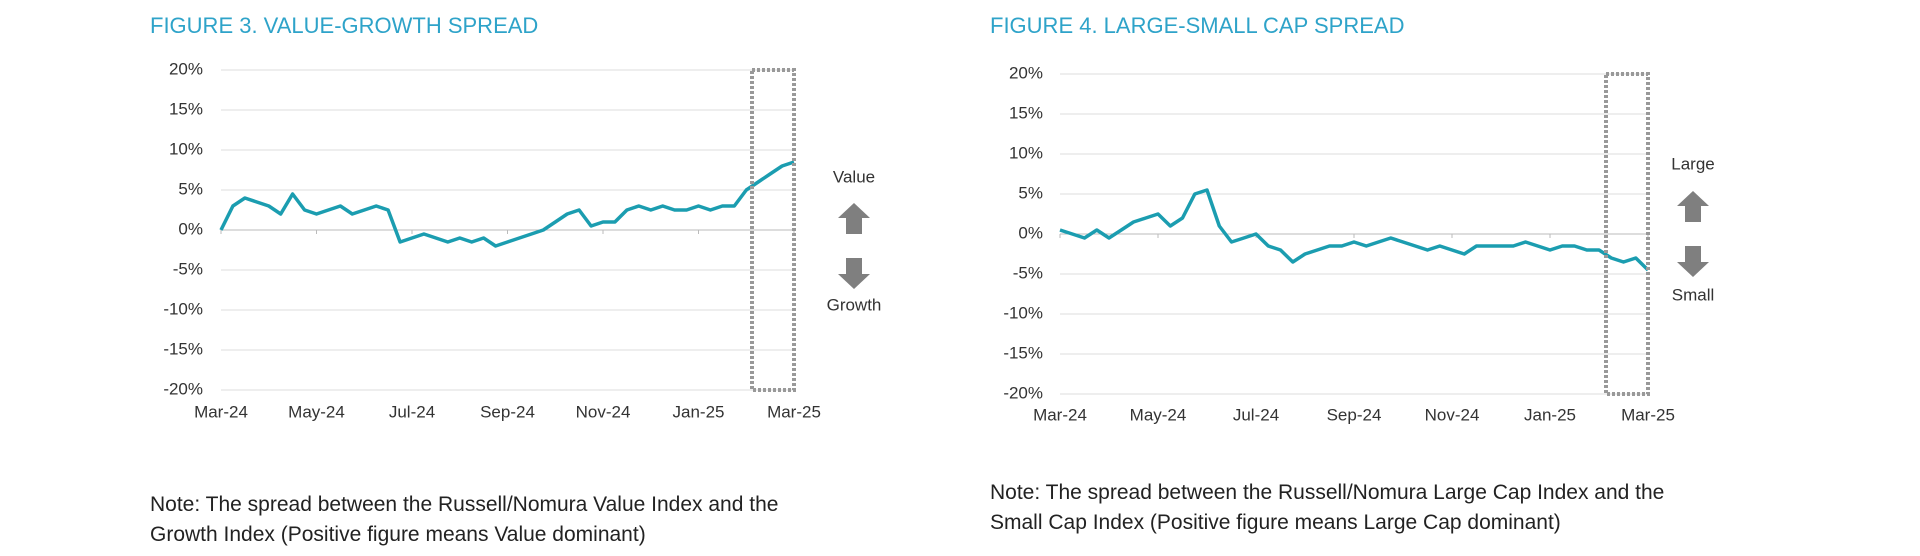  What do you see at coordinates (1692, 163) in the screenshot?
I see `annotation: Large` at bounding box center [1692, 163].